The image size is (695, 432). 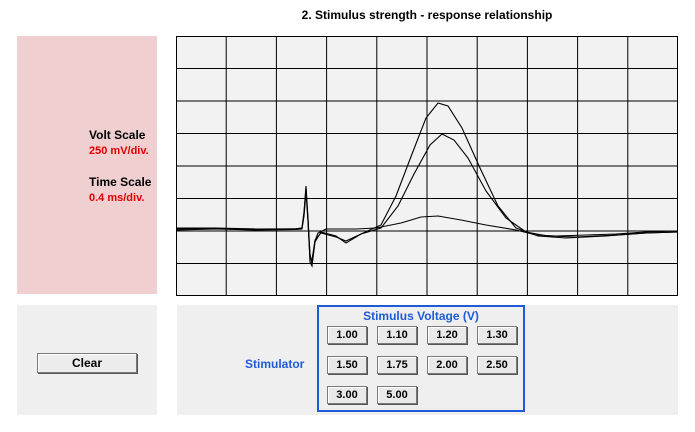 What do you see at coordinates (119, 151) in the screenshot?
I see `volt-scale-value: 250 mV/div.` at bounding box center [119, 151].